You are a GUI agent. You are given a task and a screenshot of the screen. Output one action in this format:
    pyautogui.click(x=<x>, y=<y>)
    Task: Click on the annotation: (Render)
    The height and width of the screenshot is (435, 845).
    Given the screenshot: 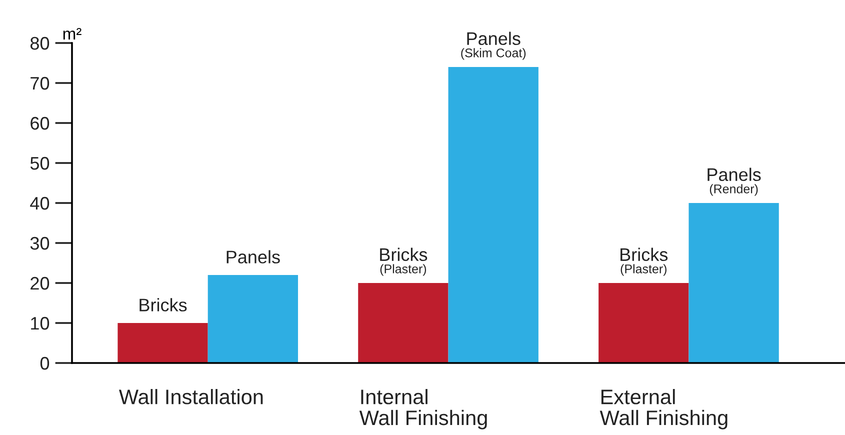 What is the action you would take?
    pyautogui.click(x=734, y=190)
    